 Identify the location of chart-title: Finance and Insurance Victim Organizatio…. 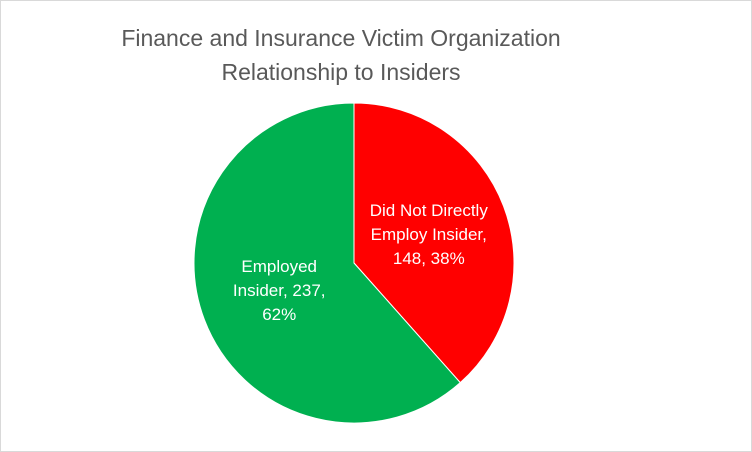
(341, 55).